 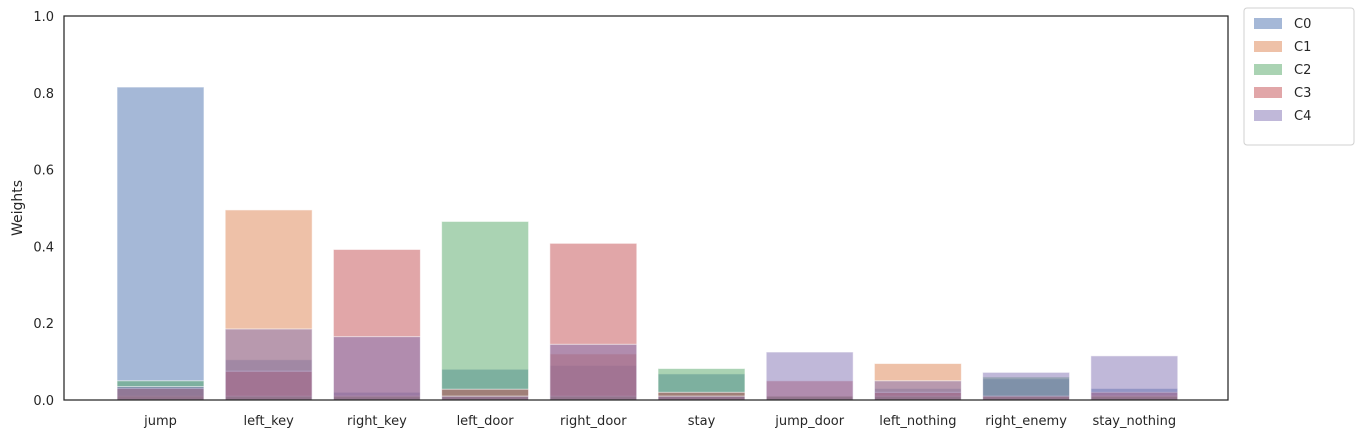 I want to click on x-tick-label: left_nothing, so click(x=917, y=421).